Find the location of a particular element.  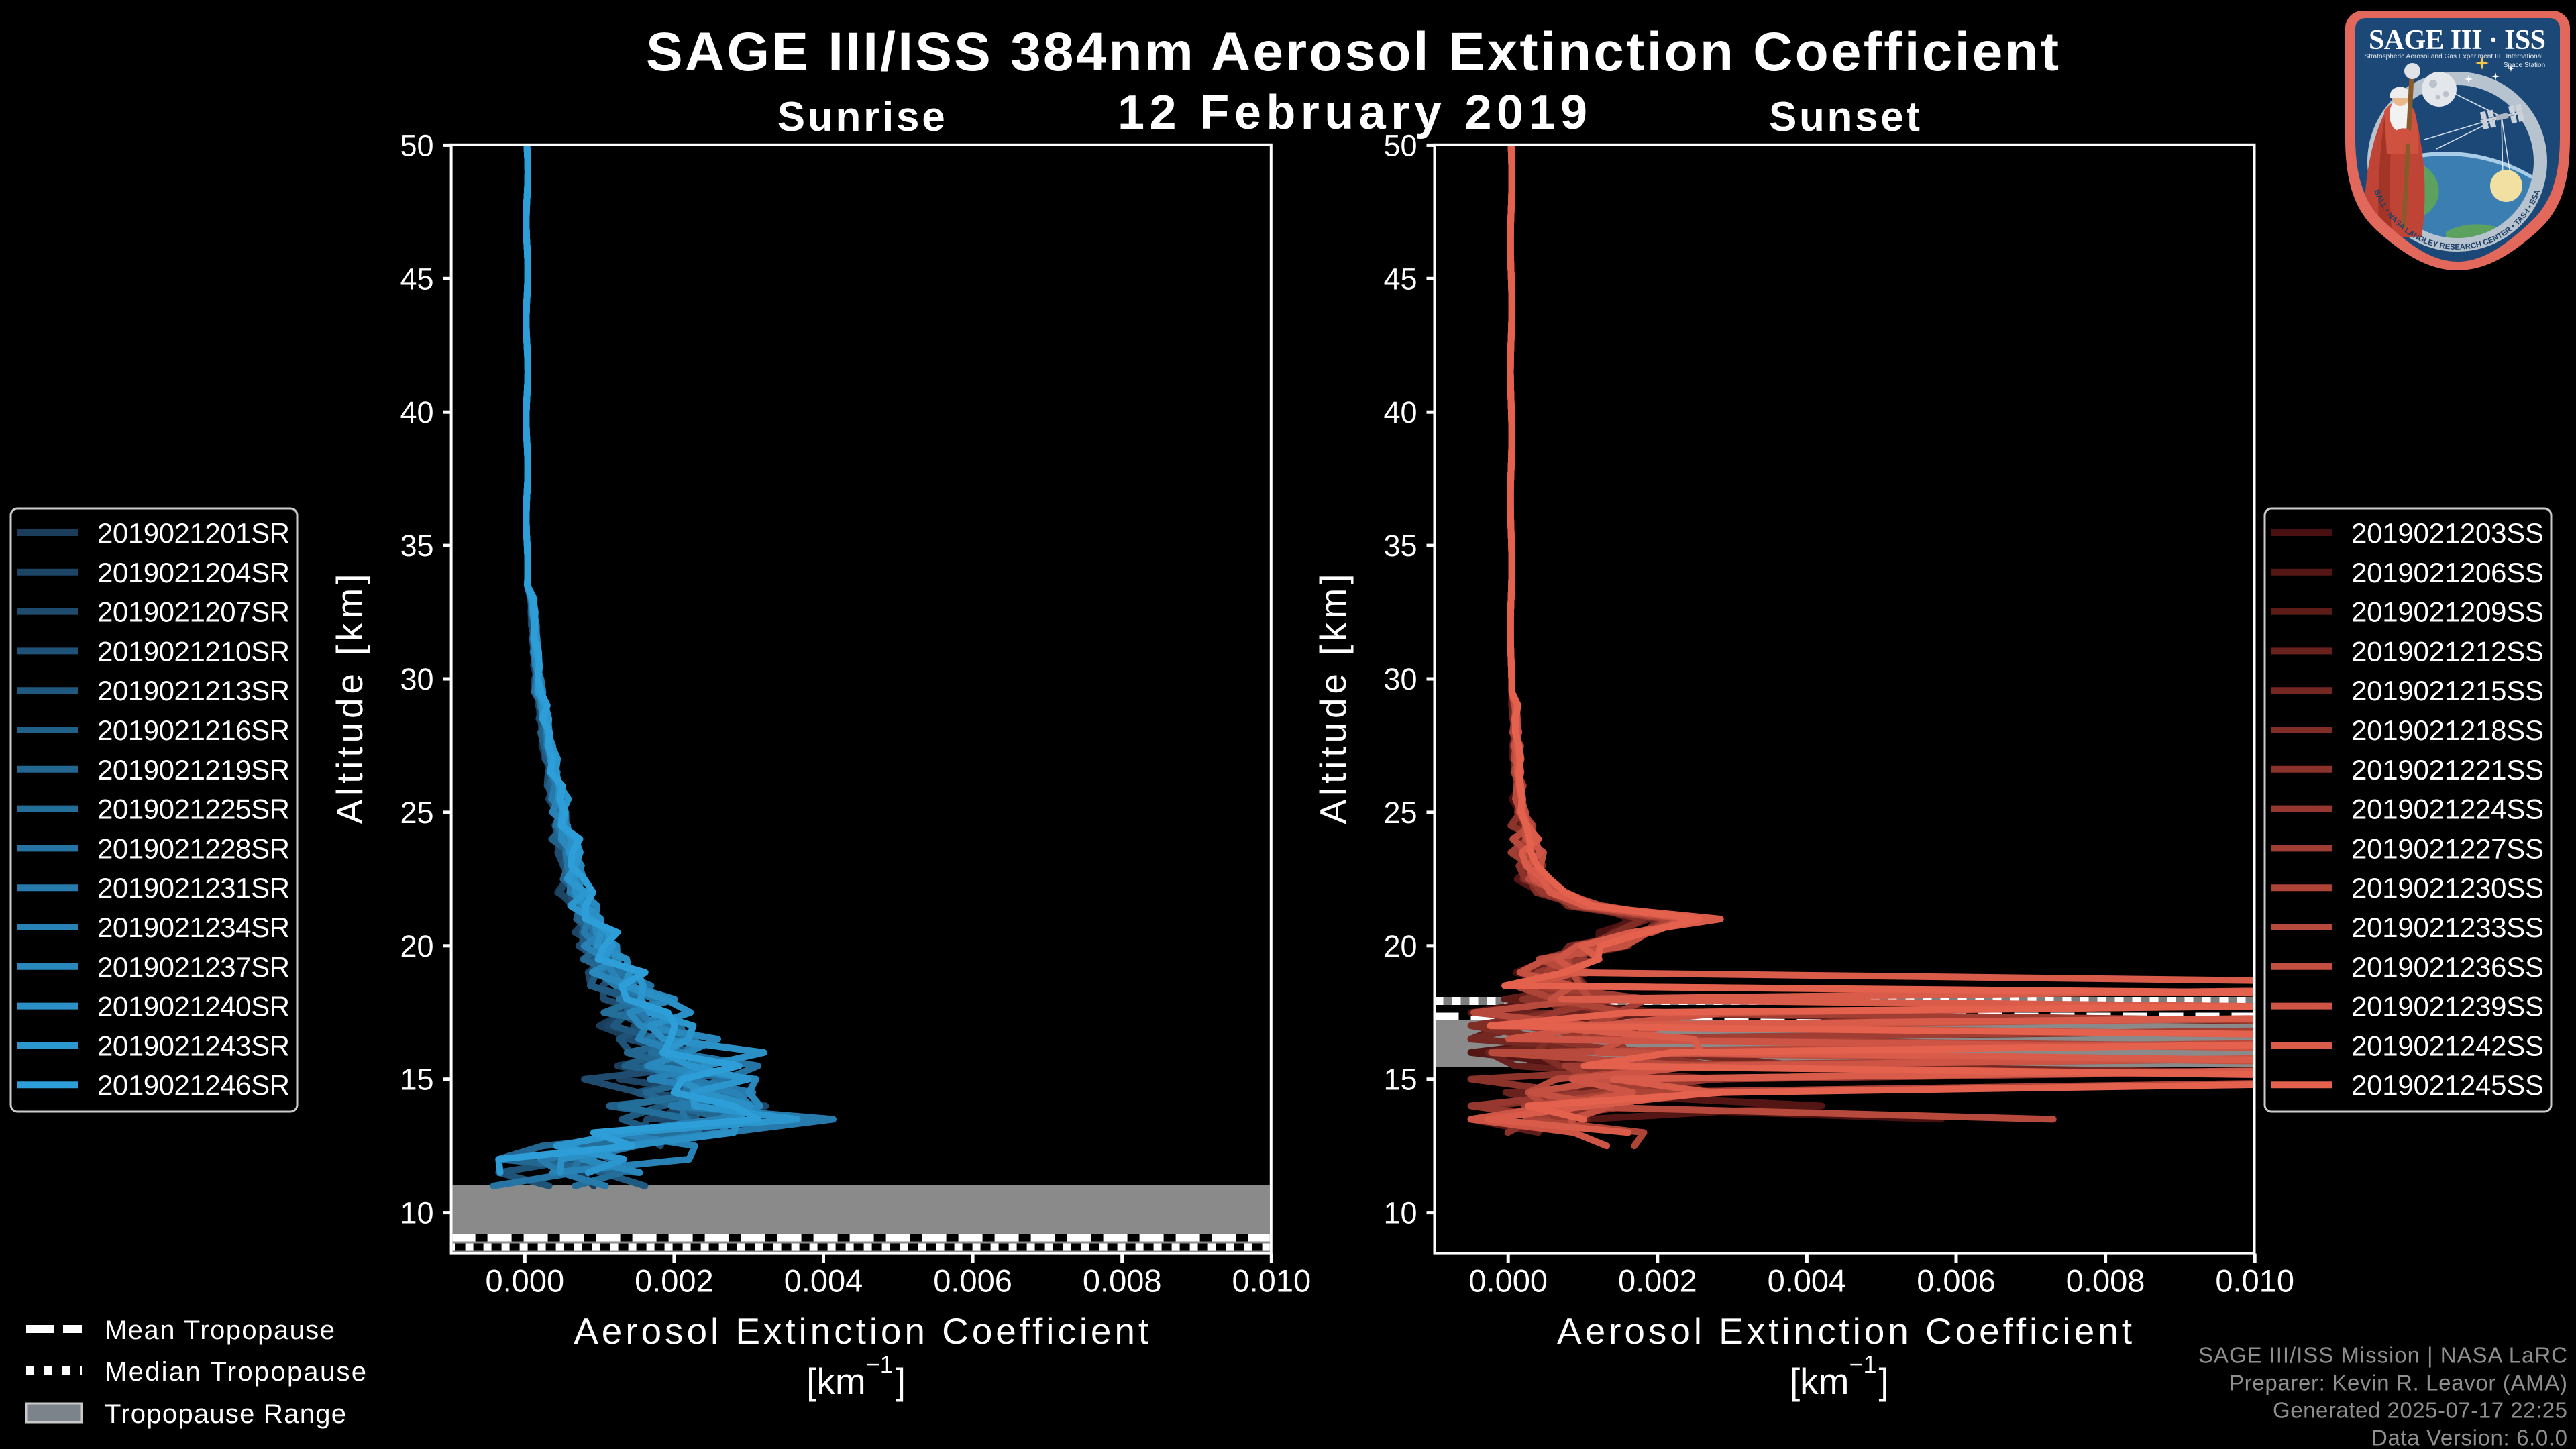

svg-text: 2019021209SS is located at coordinates (2447, 612).